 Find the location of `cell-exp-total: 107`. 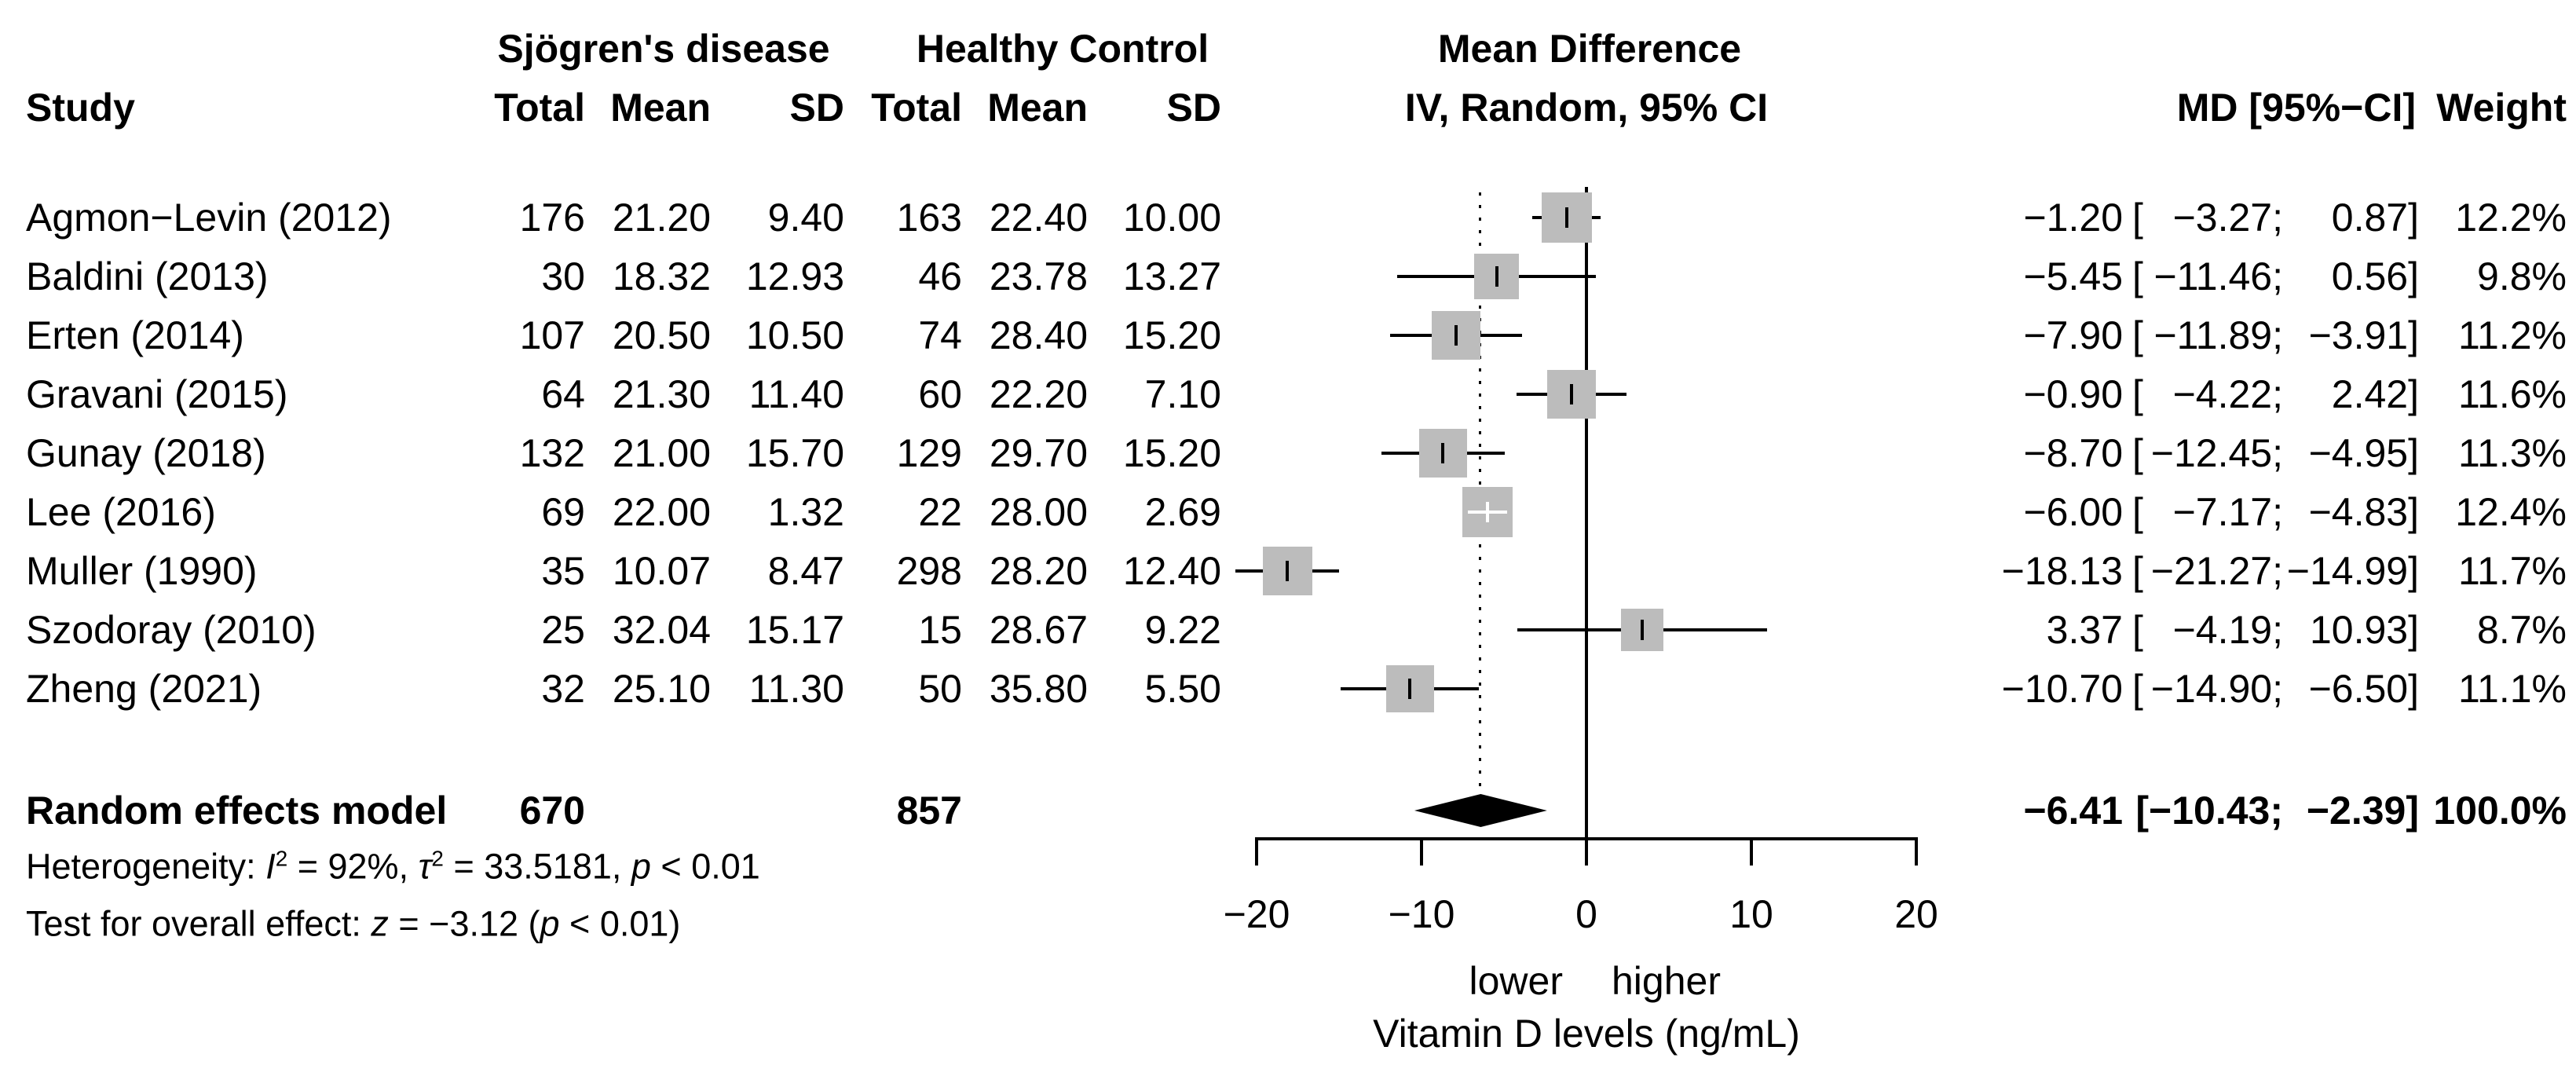

cell-exp-total: 107 is located at coordinates (552, 335).